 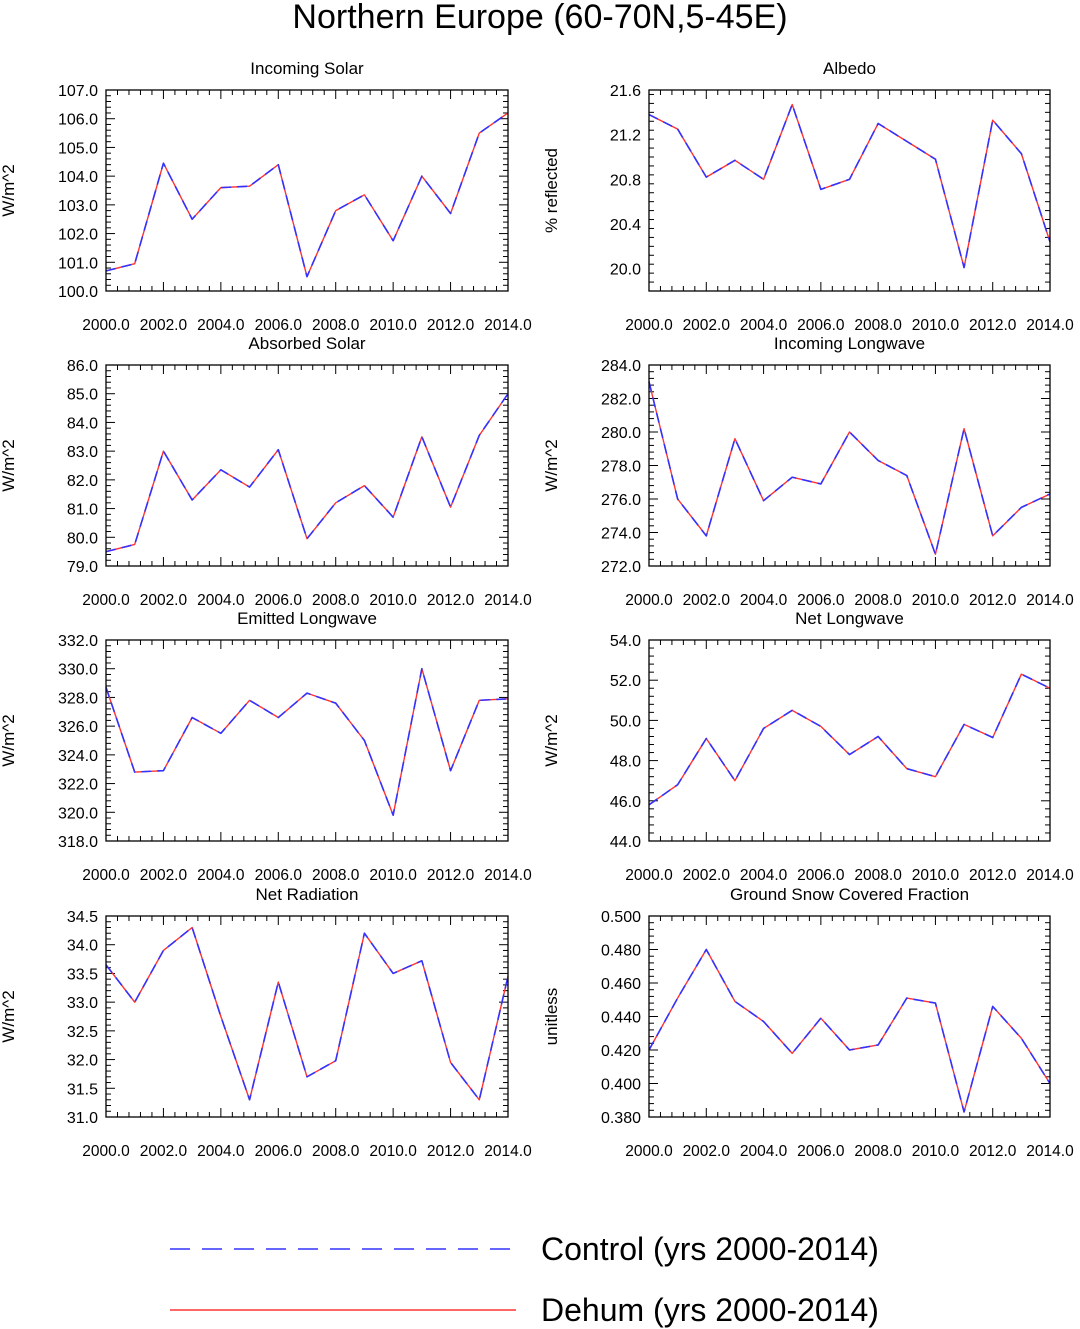 I want to click on y-tick-label: 32.0, so click(x=82, y=1061).